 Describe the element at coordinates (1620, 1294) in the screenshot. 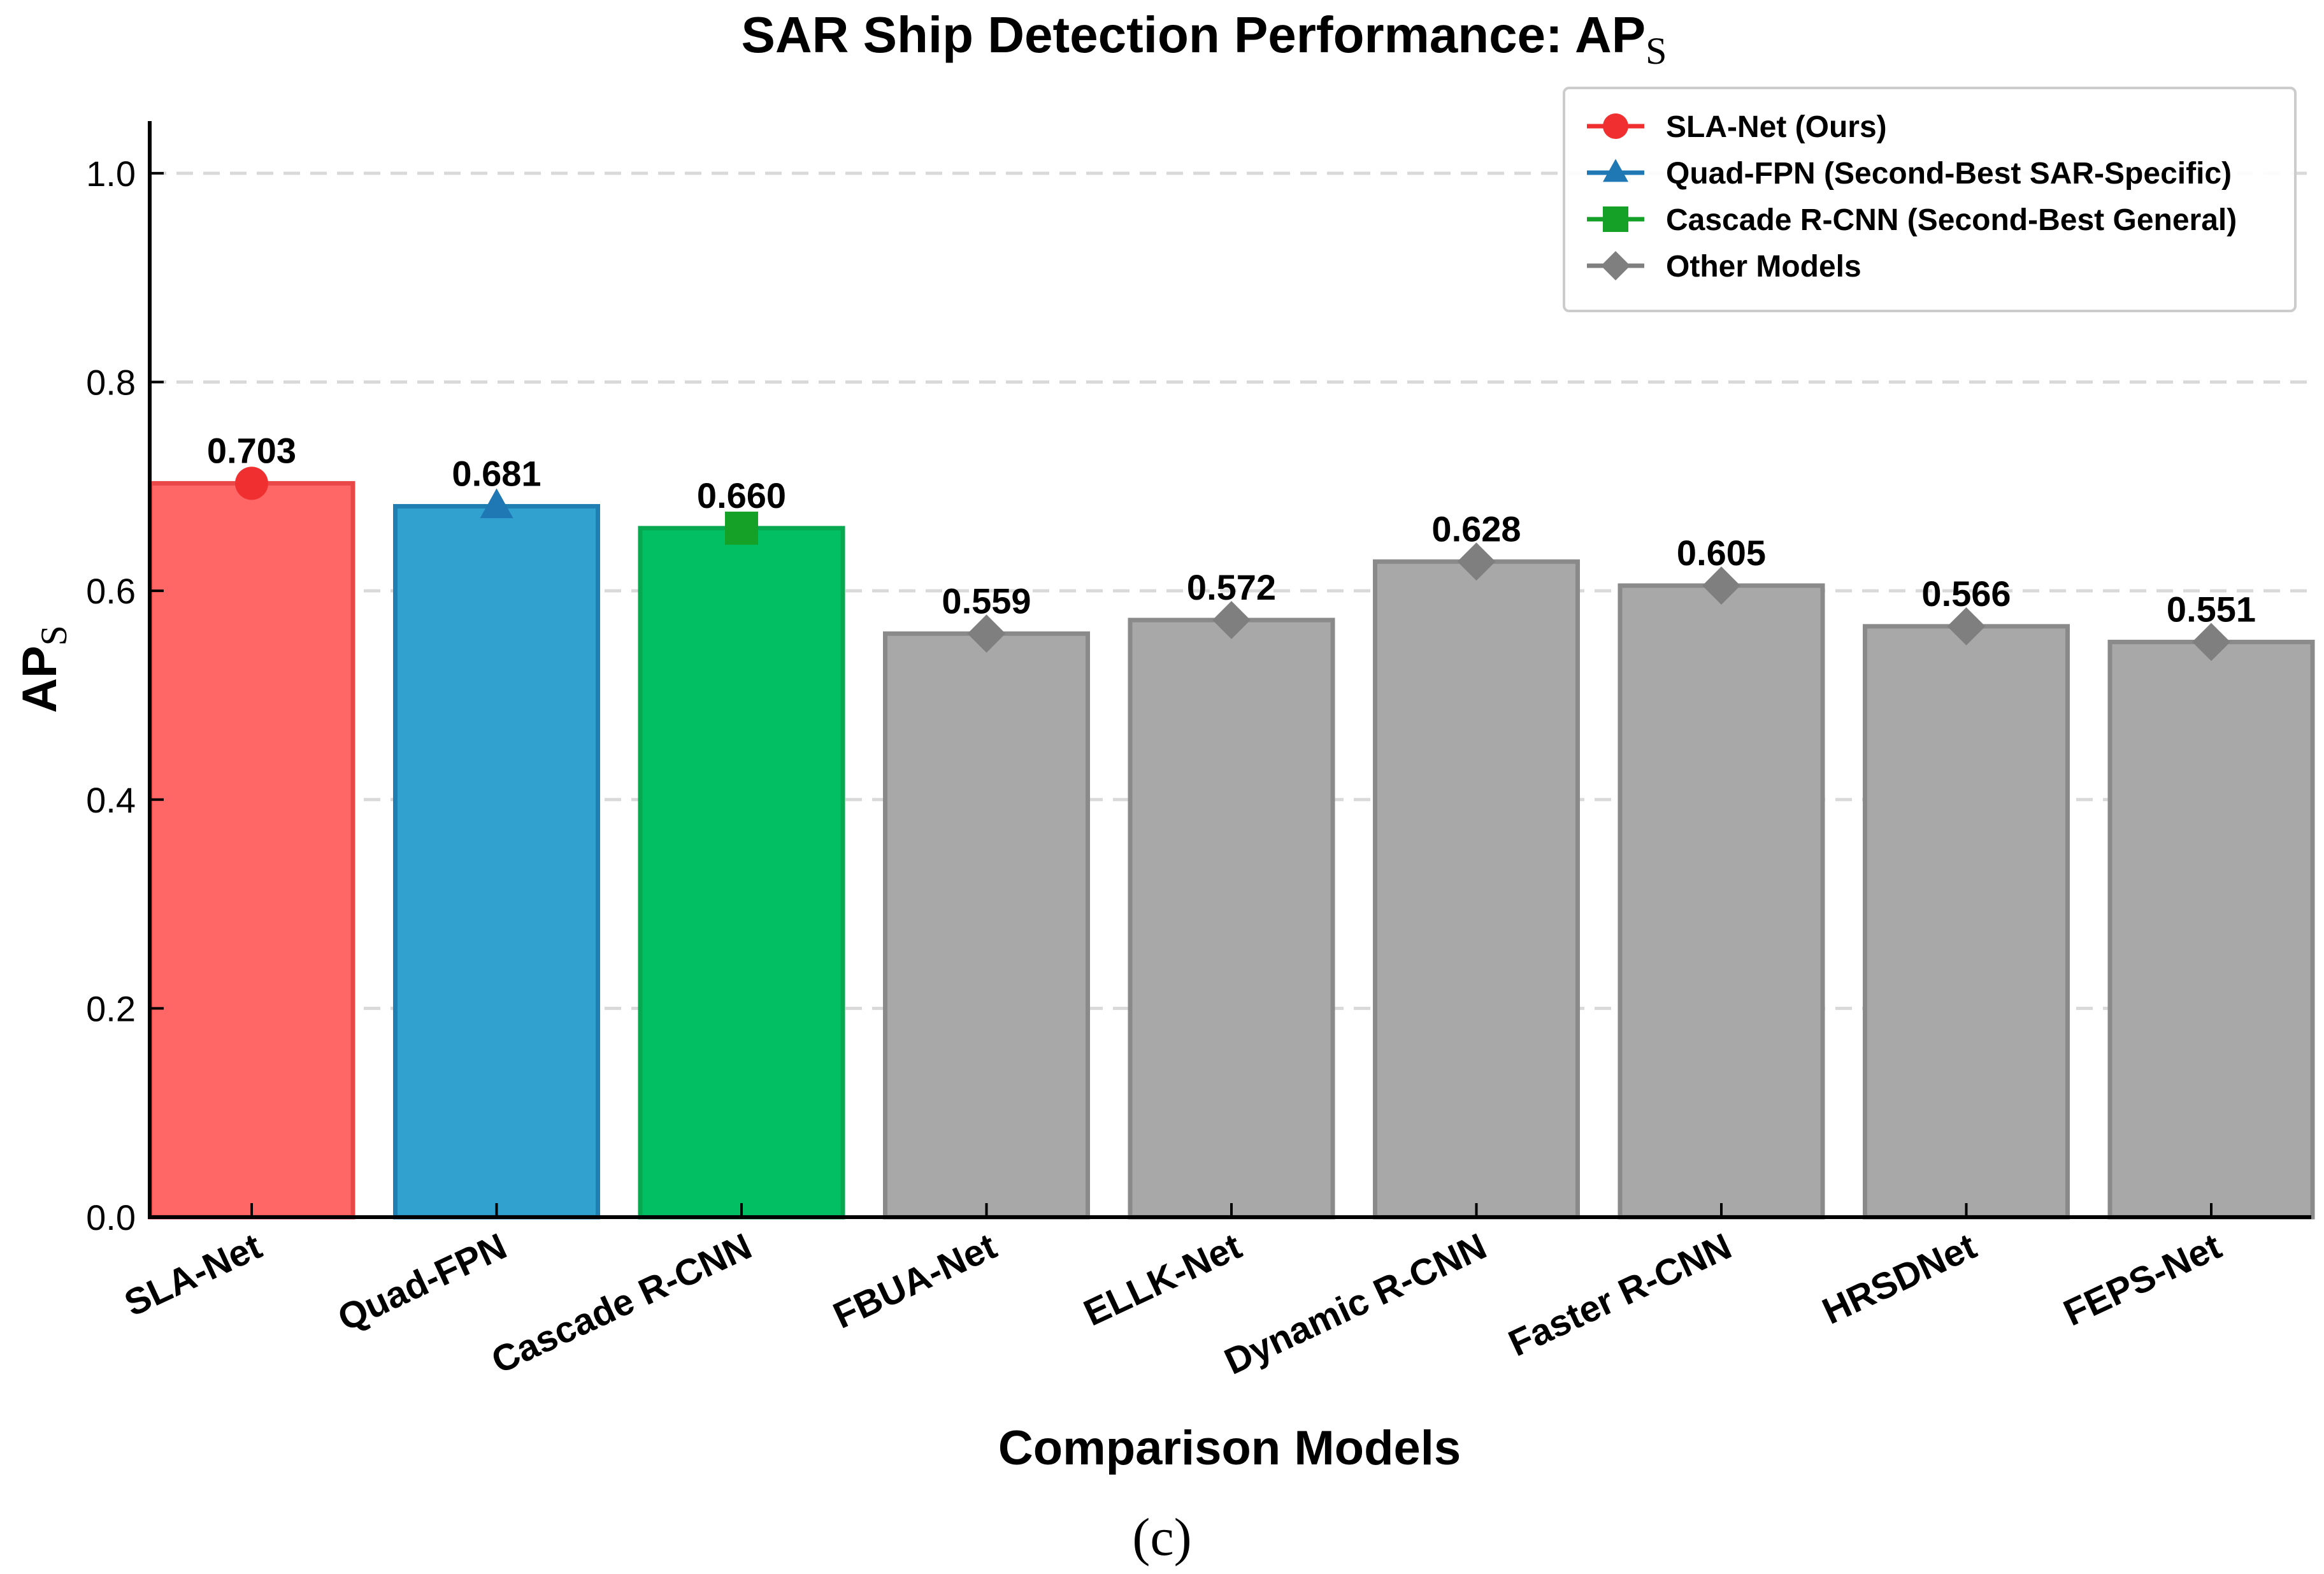

I see `x-tick-label: Faster R-CNN` at that location.